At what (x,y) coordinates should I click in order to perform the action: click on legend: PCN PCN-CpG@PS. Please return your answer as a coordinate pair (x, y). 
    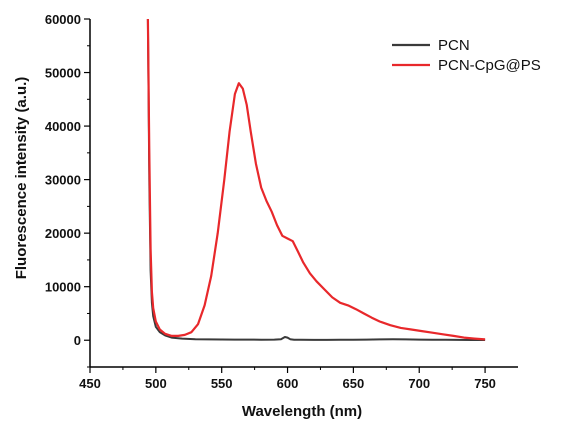
    Looking at the image, I should click on (466, 55).